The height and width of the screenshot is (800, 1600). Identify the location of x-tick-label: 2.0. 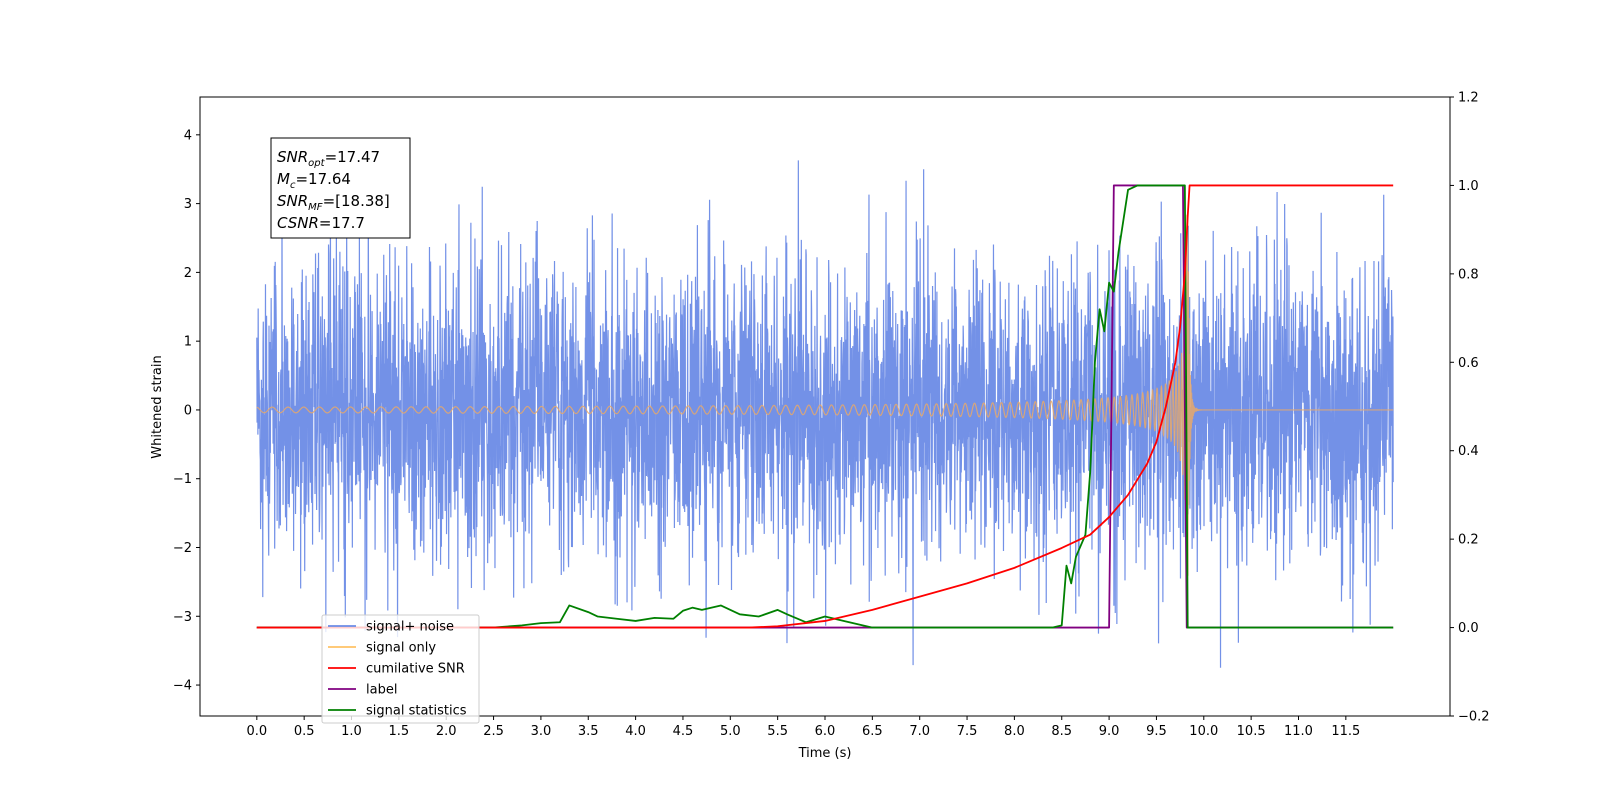
(446, 731).